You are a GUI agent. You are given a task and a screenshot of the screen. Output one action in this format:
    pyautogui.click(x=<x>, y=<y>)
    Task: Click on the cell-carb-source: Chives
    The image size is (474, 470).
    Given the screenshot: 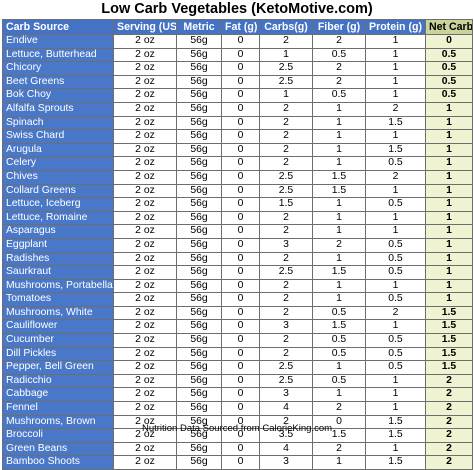 What is the action you would take?
    pyautogui.click(x=58, y=177)
    